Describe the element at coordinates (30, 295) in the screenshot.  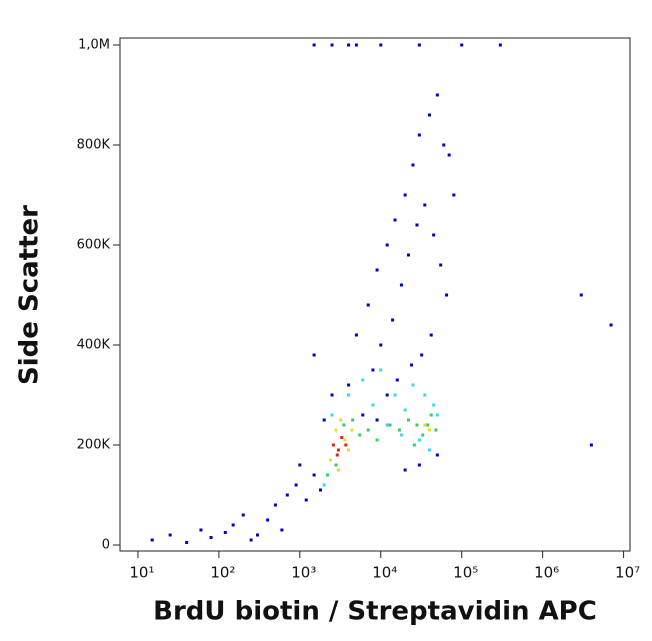
I see `y-axis-title: Side Scatter` at that location.